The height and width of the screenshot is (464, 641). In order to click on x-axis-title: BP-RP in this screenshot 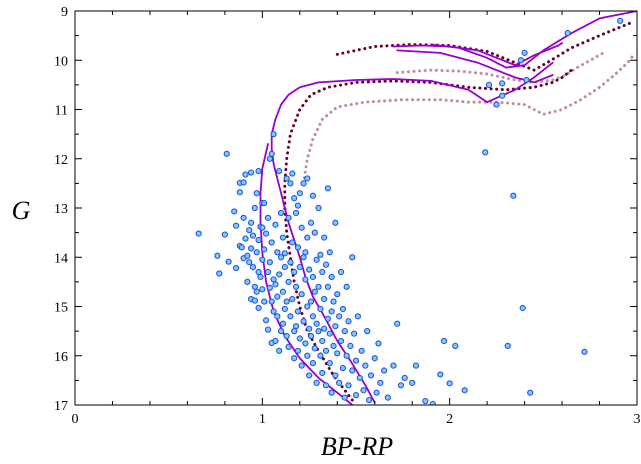, I will do `click(357, 446)`.